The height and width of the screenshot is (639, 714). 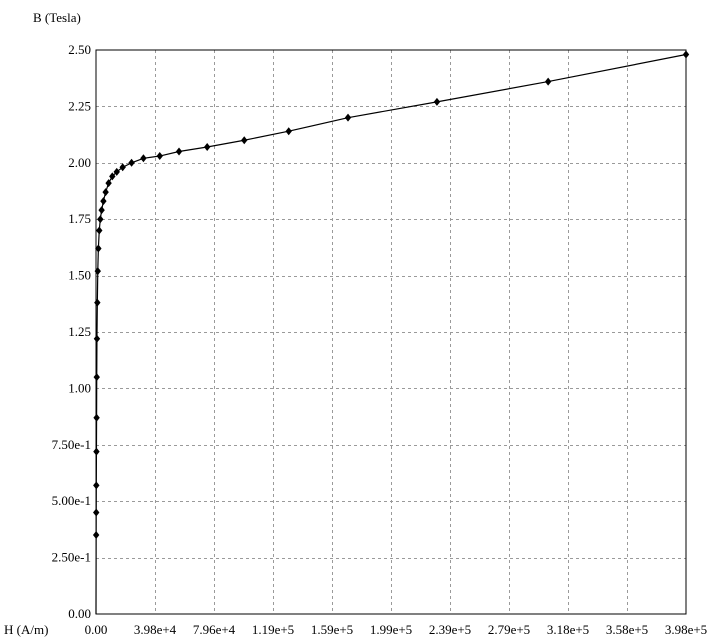 What do you see at coordinates (71, 500) in the screenshot?
I see `y-tick-label: 5.00e-1` at bounding box center [71, 500].